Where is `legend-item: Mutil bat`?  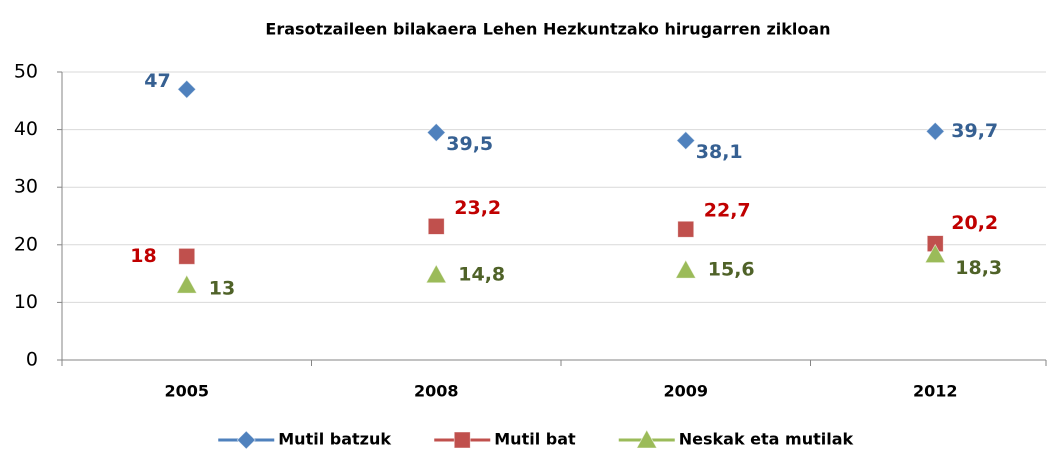 legend-item: Mutil bat is located at coordinates (505, 439).